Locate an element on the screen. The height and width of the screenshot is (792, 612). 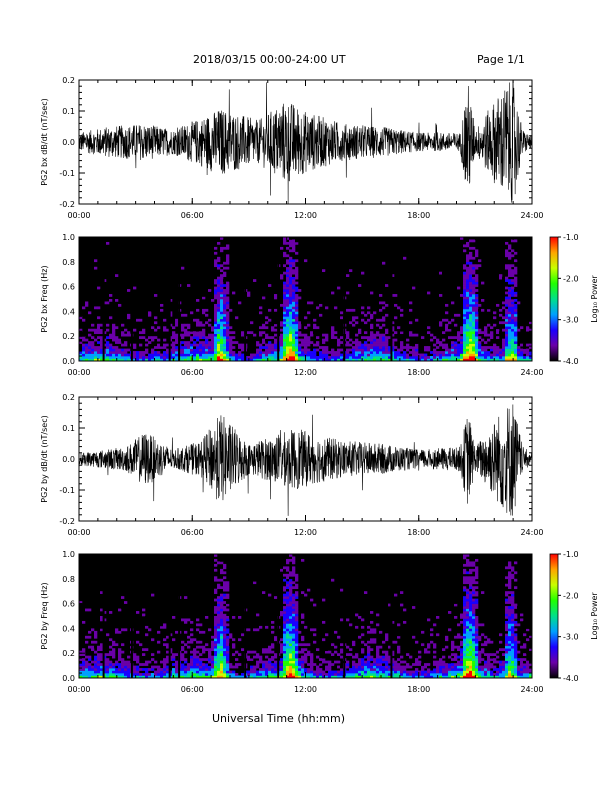
y-axis-label: PG2 by Freq (Hz) is located at coordinates (44, 615).